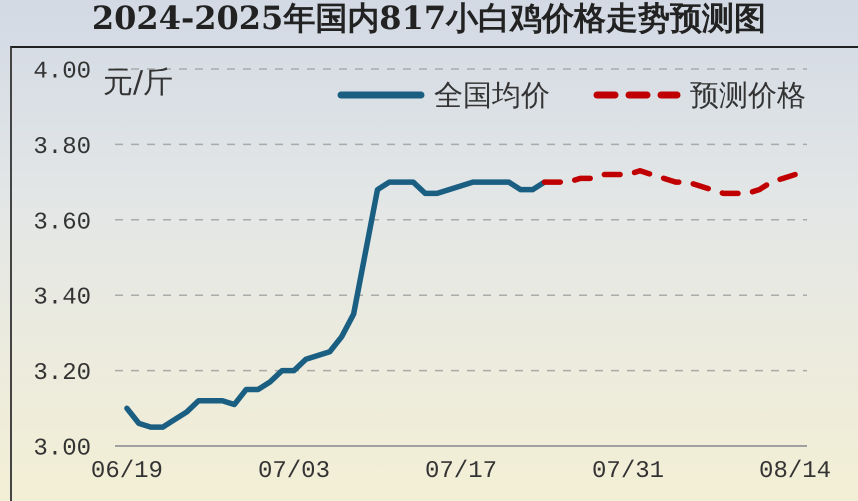 This screenshot has height=501, width=858. What do you see at coordinates (492, 95) in the screenshot?
I see `legend-label: 全国均价` at bounding box center [492, 95].